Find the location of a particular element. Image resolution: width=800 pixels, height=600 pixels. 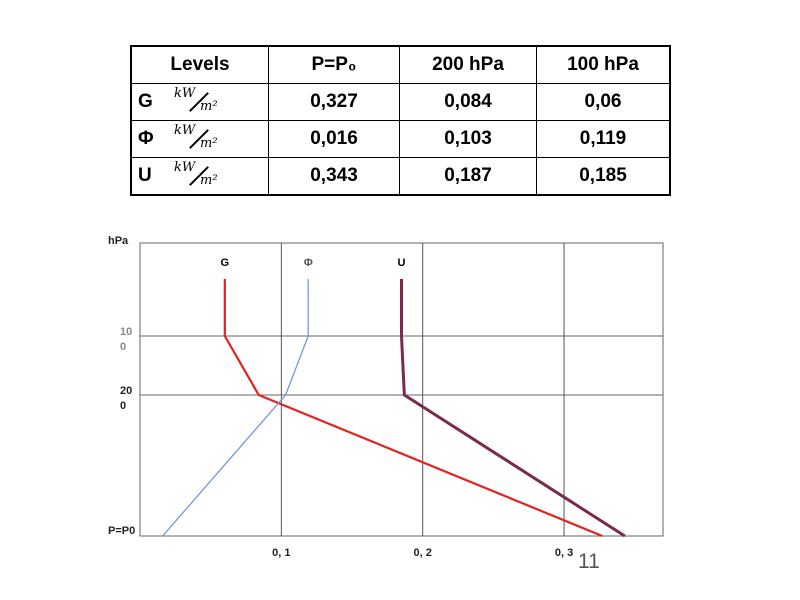

x-tick-label: 0, 2 is located at coordinates (423, 553).